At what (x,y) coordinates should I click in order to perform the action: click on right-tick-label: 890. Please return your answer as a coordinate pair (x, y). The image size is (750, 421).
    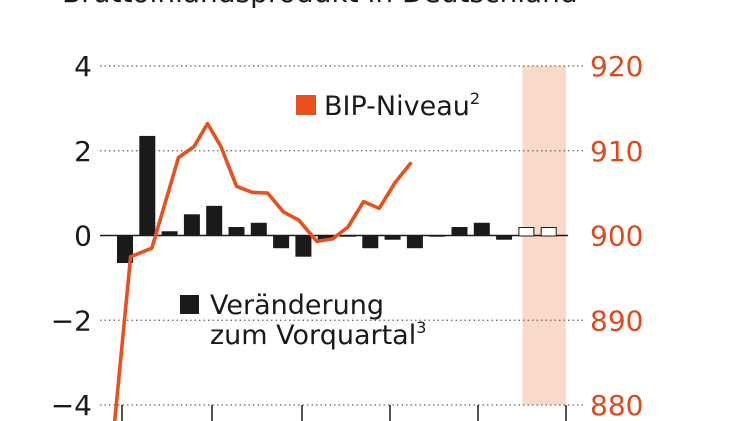
    Looking at the image, I should click on (616, 320).